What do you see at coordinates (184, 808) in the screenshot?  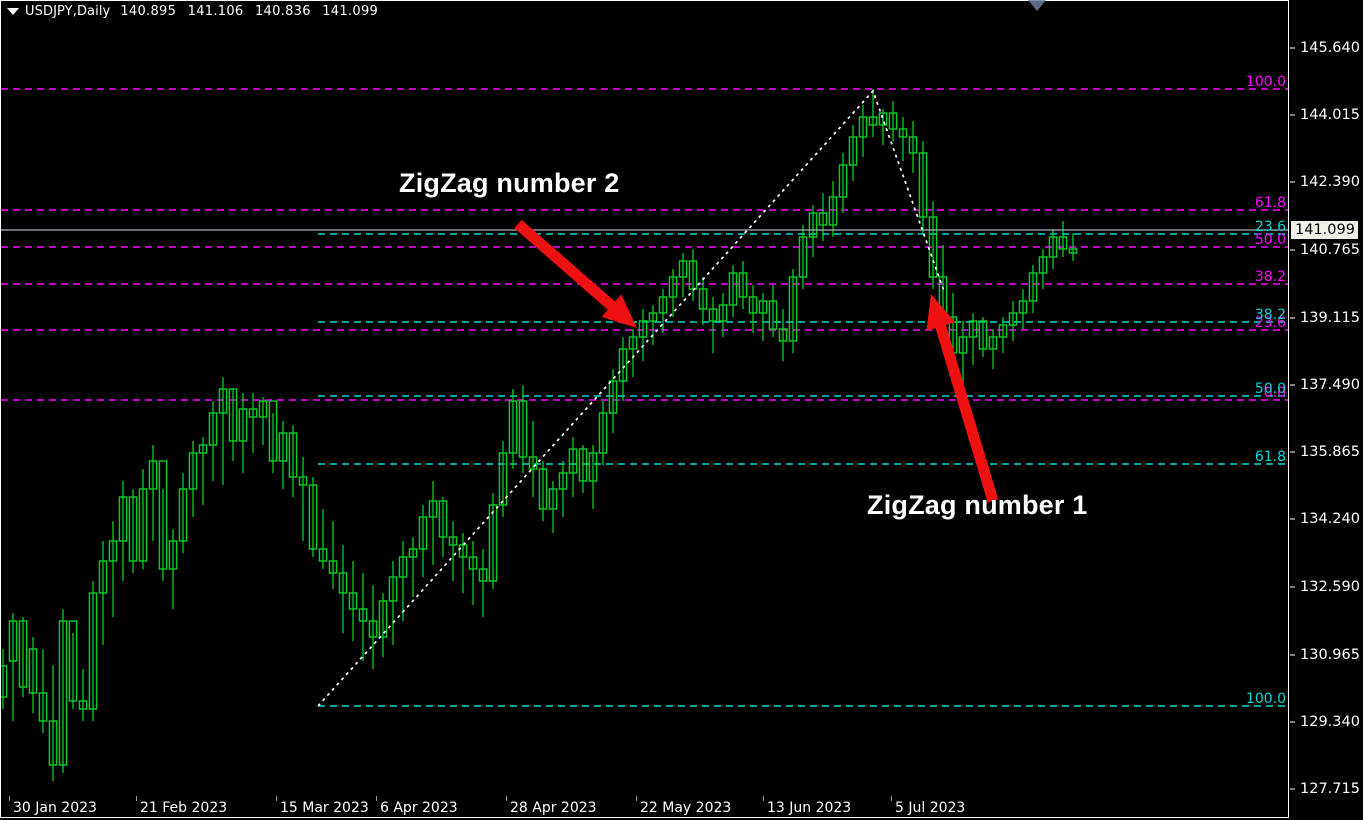 I see `time-tick-label: 21 Feb 2023` at bounding box center [184, 808].